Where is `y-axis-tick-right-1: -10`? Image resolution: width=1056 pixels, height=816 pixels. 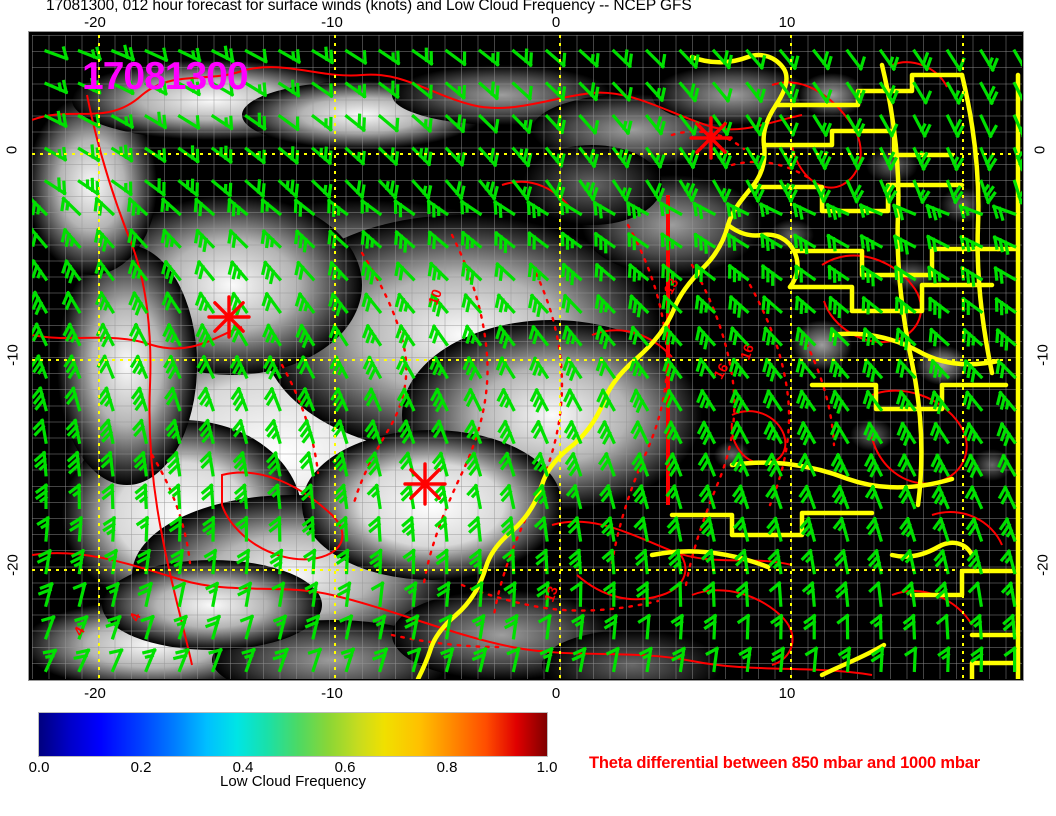
y-axis-tick-right-1: -10 is located at coordinates (1043, 355).